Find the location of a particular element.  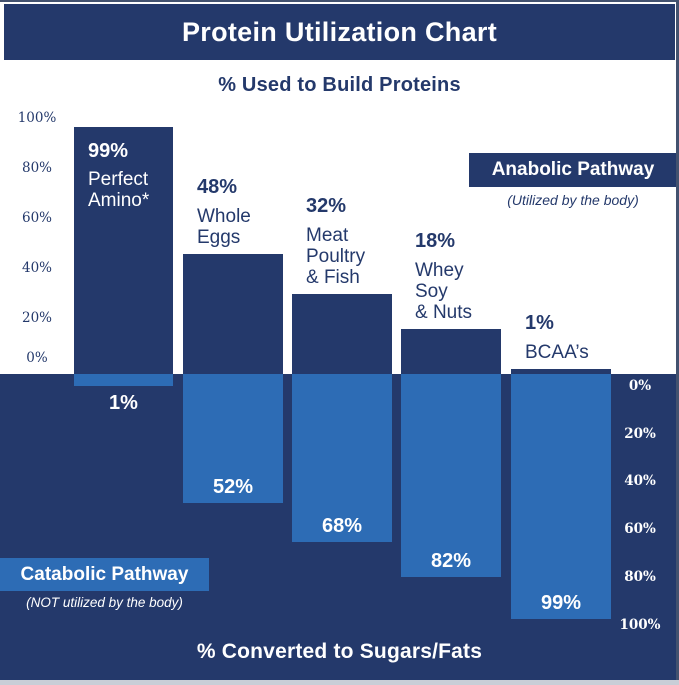

anabolic-pathway-label: Anabolic Pathway is located at coordinates (573, 169).